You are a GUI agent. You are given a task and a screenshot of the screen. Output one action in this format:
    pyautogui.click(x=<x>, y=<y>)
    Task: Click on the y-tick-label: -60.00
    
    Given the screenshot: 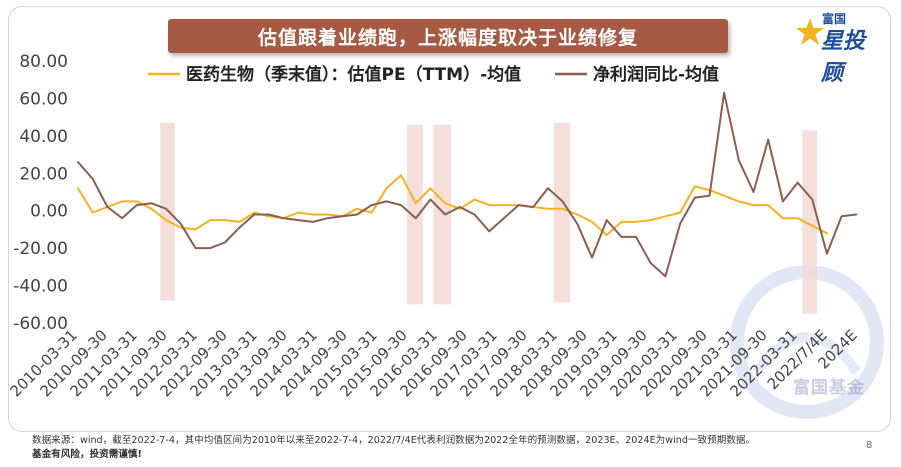 What is the action you would take?
    pyautogui.click(x=40, y=324)
    